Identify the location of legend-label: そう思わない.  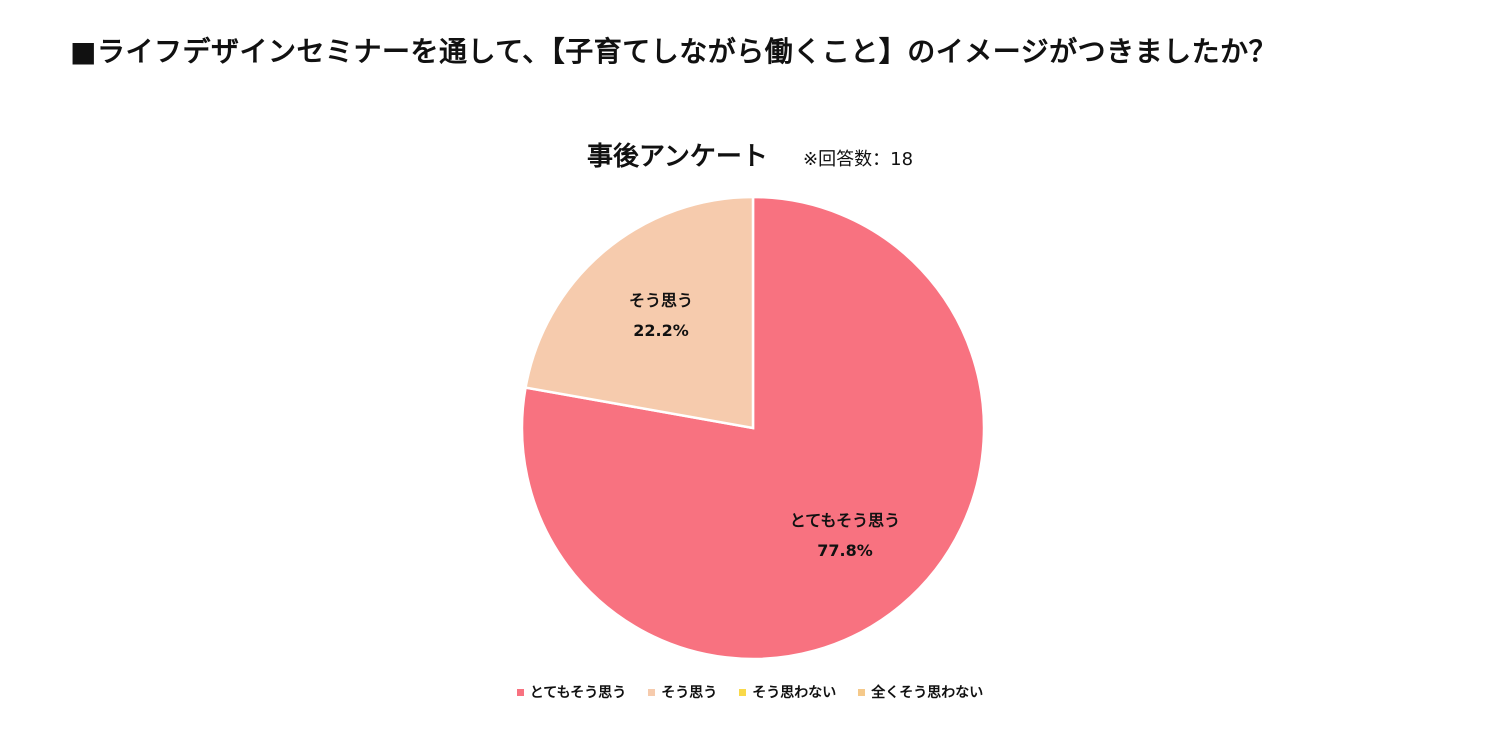
(794, 693).